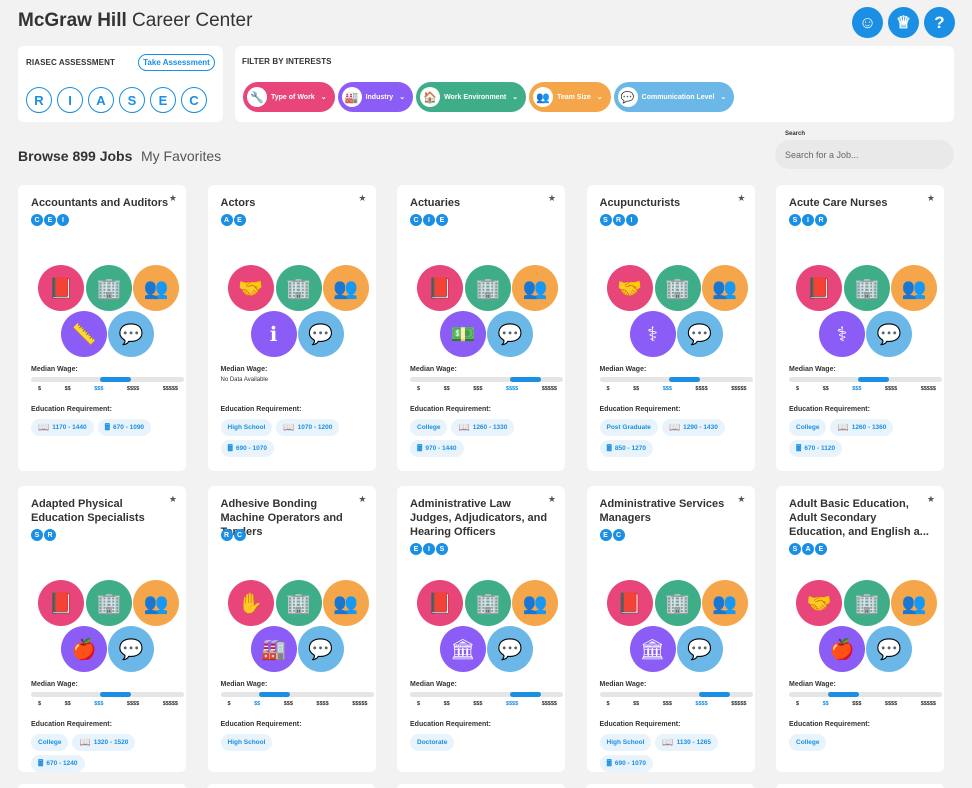 The width and height of the screenshot is (972, 788). Describe the element at coordinates (84, 649) in the screenshot. I see `interest-bubble-icon: 🍎` at that location.